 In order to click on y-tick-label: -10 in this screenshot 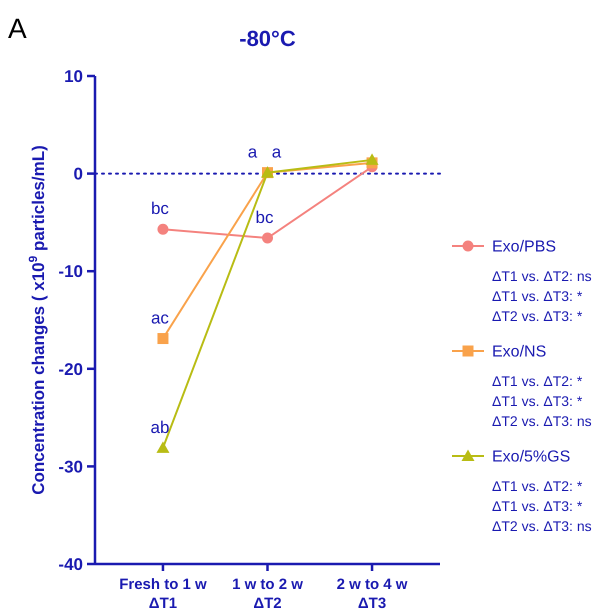, I will do `click(70, 272)`.